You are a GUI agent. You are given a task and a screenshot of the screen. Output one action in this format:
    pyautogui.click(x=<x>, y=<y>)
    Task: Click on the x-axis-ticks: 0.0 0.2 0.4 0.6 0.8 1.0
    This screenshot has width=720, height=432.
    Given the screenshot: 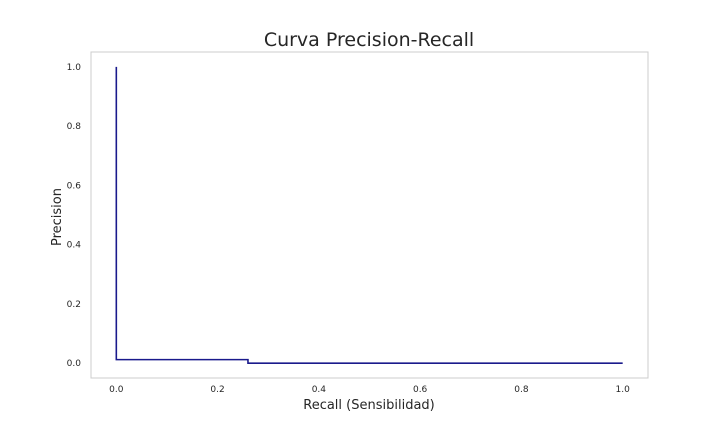 What is the action you would take?
    pyautogui.click(x=369, y=390)
    